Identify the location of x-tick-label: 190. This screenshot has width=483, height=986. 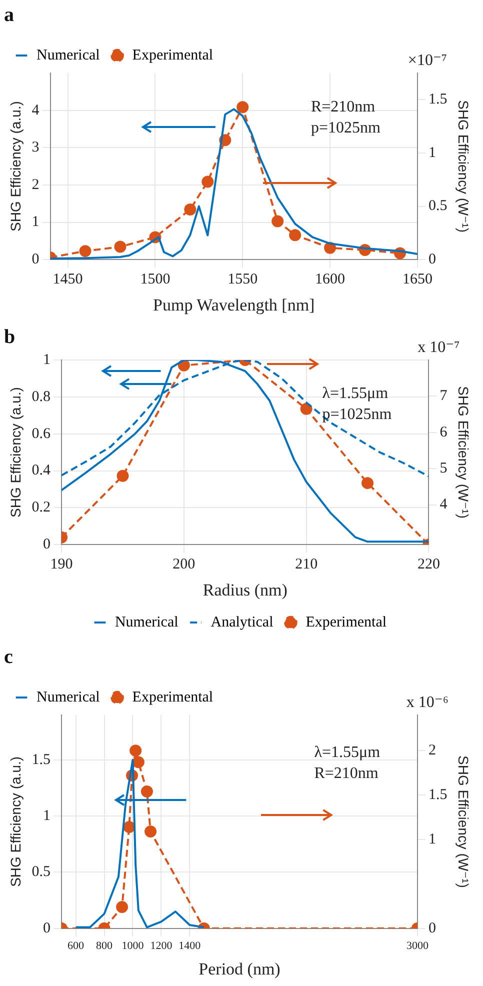
(61, 564).